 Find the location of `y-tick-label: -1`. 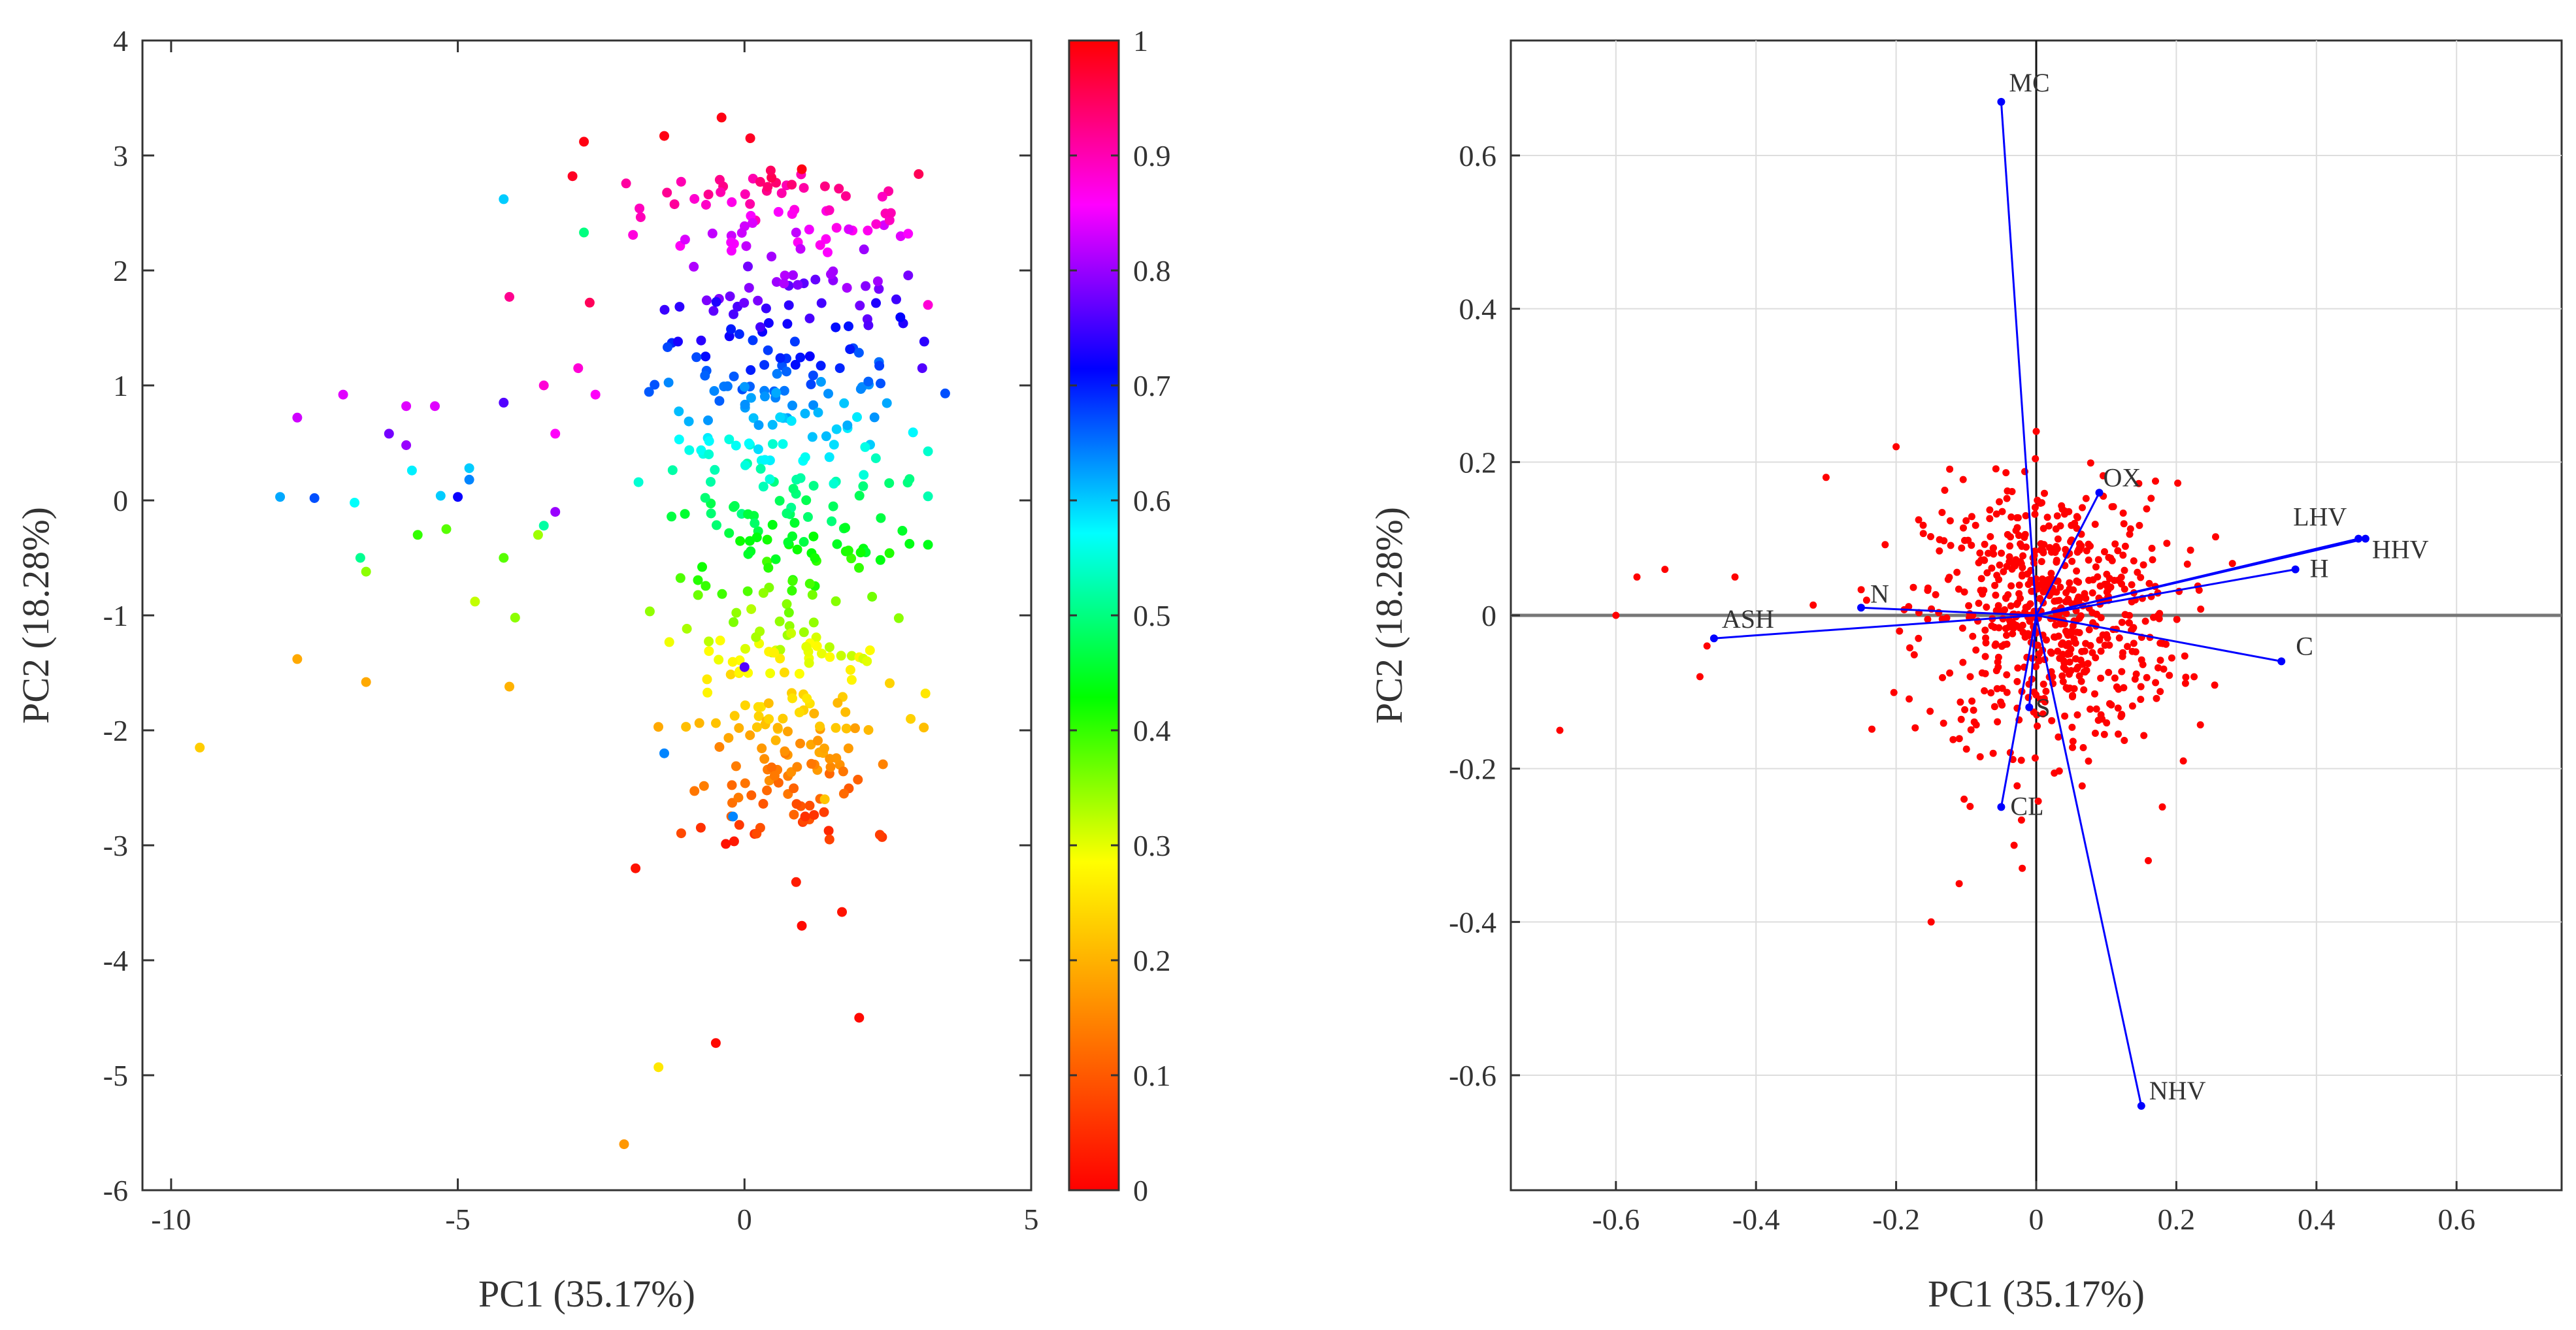

y-tick-label: -1 is located at coordinates (115, 615).